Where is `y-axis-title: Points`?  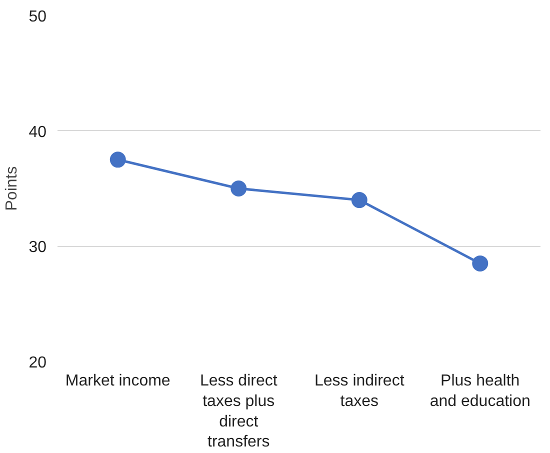
y-axis-title: Points is located at coordinates (12, 188).